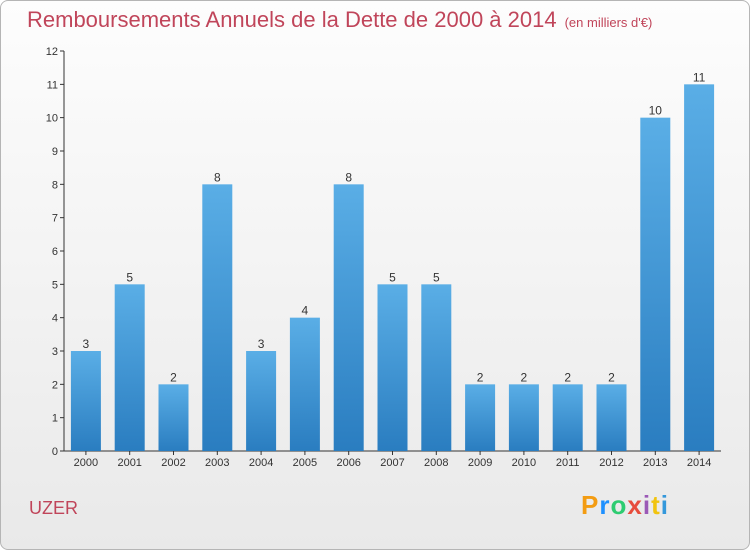 Image resolution: width=750 pixels, height=550 pixels. What do you see at coordinates (53, 508) in the screenshot?
I see `commune-name: UZER` at bounding box center [53, 508].